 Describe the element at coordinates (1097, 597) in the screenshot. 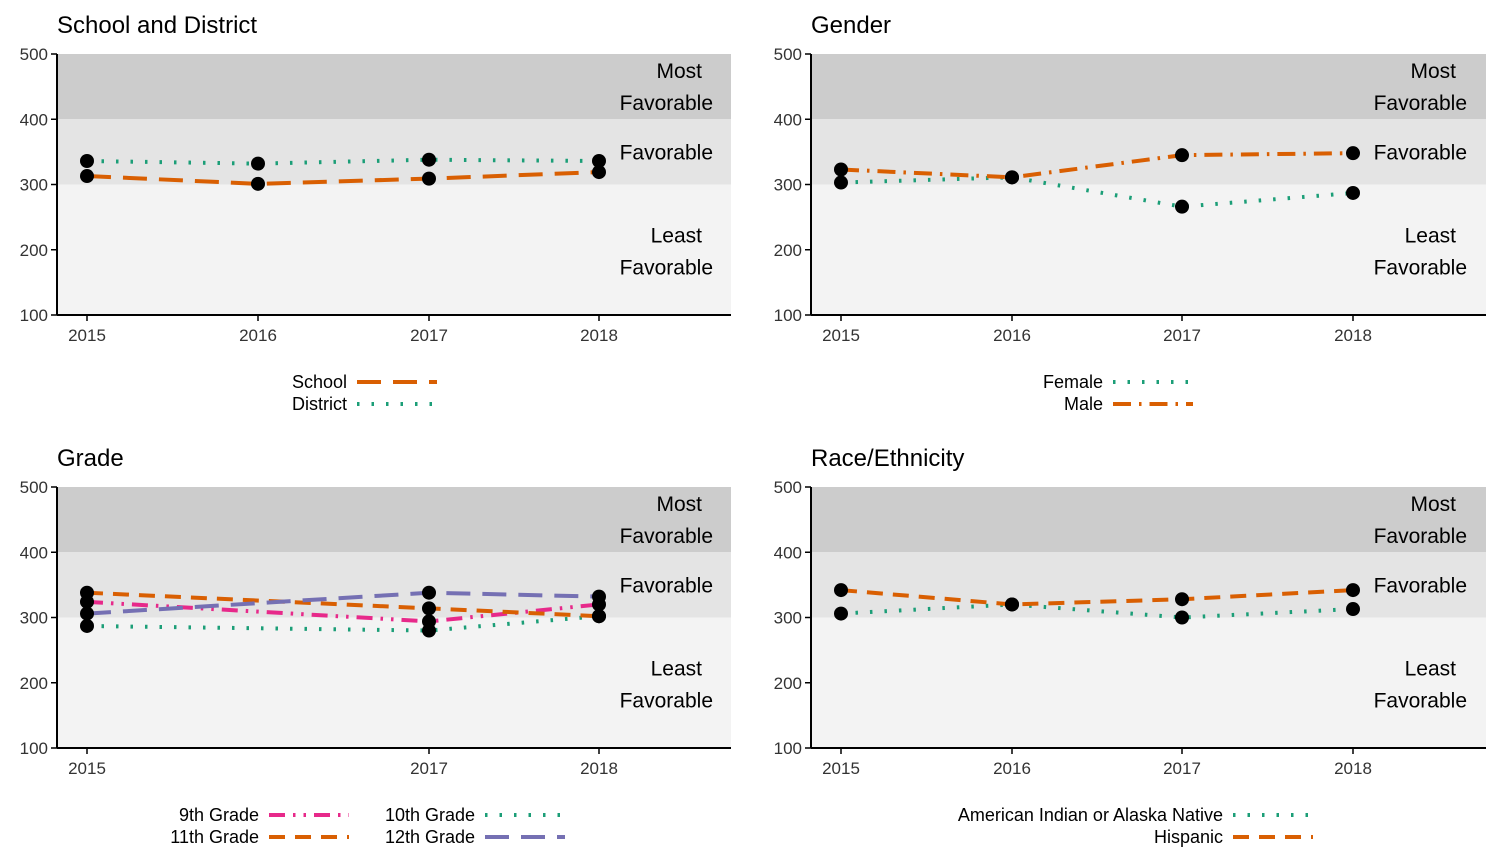

I see `series-line-hispanic` at that location.